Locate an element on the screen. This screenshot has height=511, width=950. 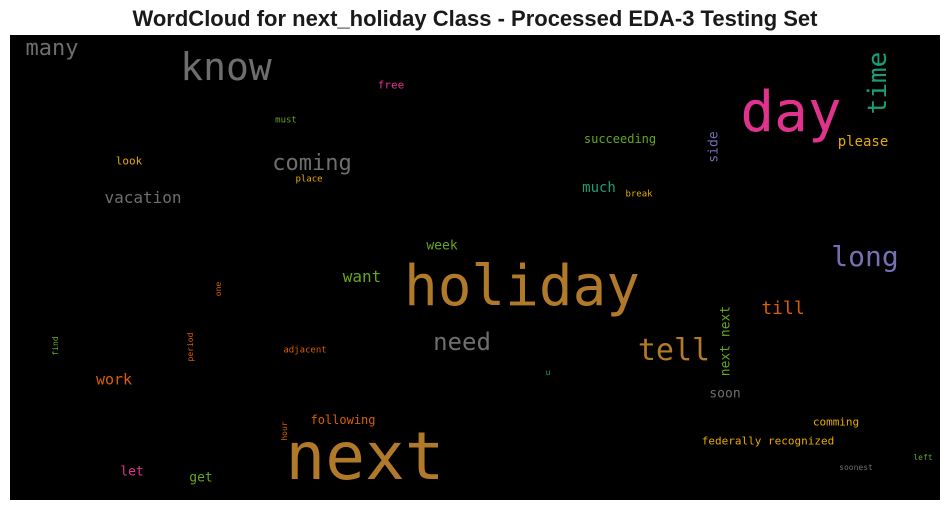
word-find: find is located at coordinates (55, 346).